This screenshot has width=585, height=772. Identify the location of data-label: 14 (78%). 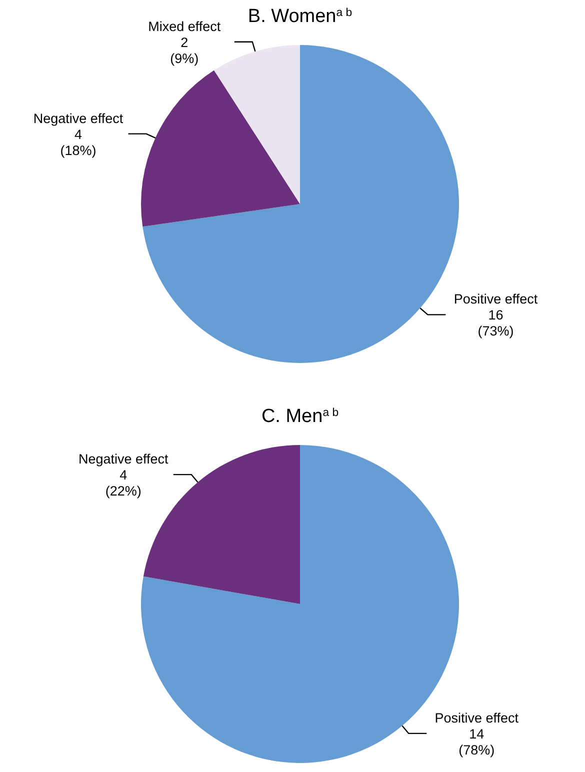
(476, 742).